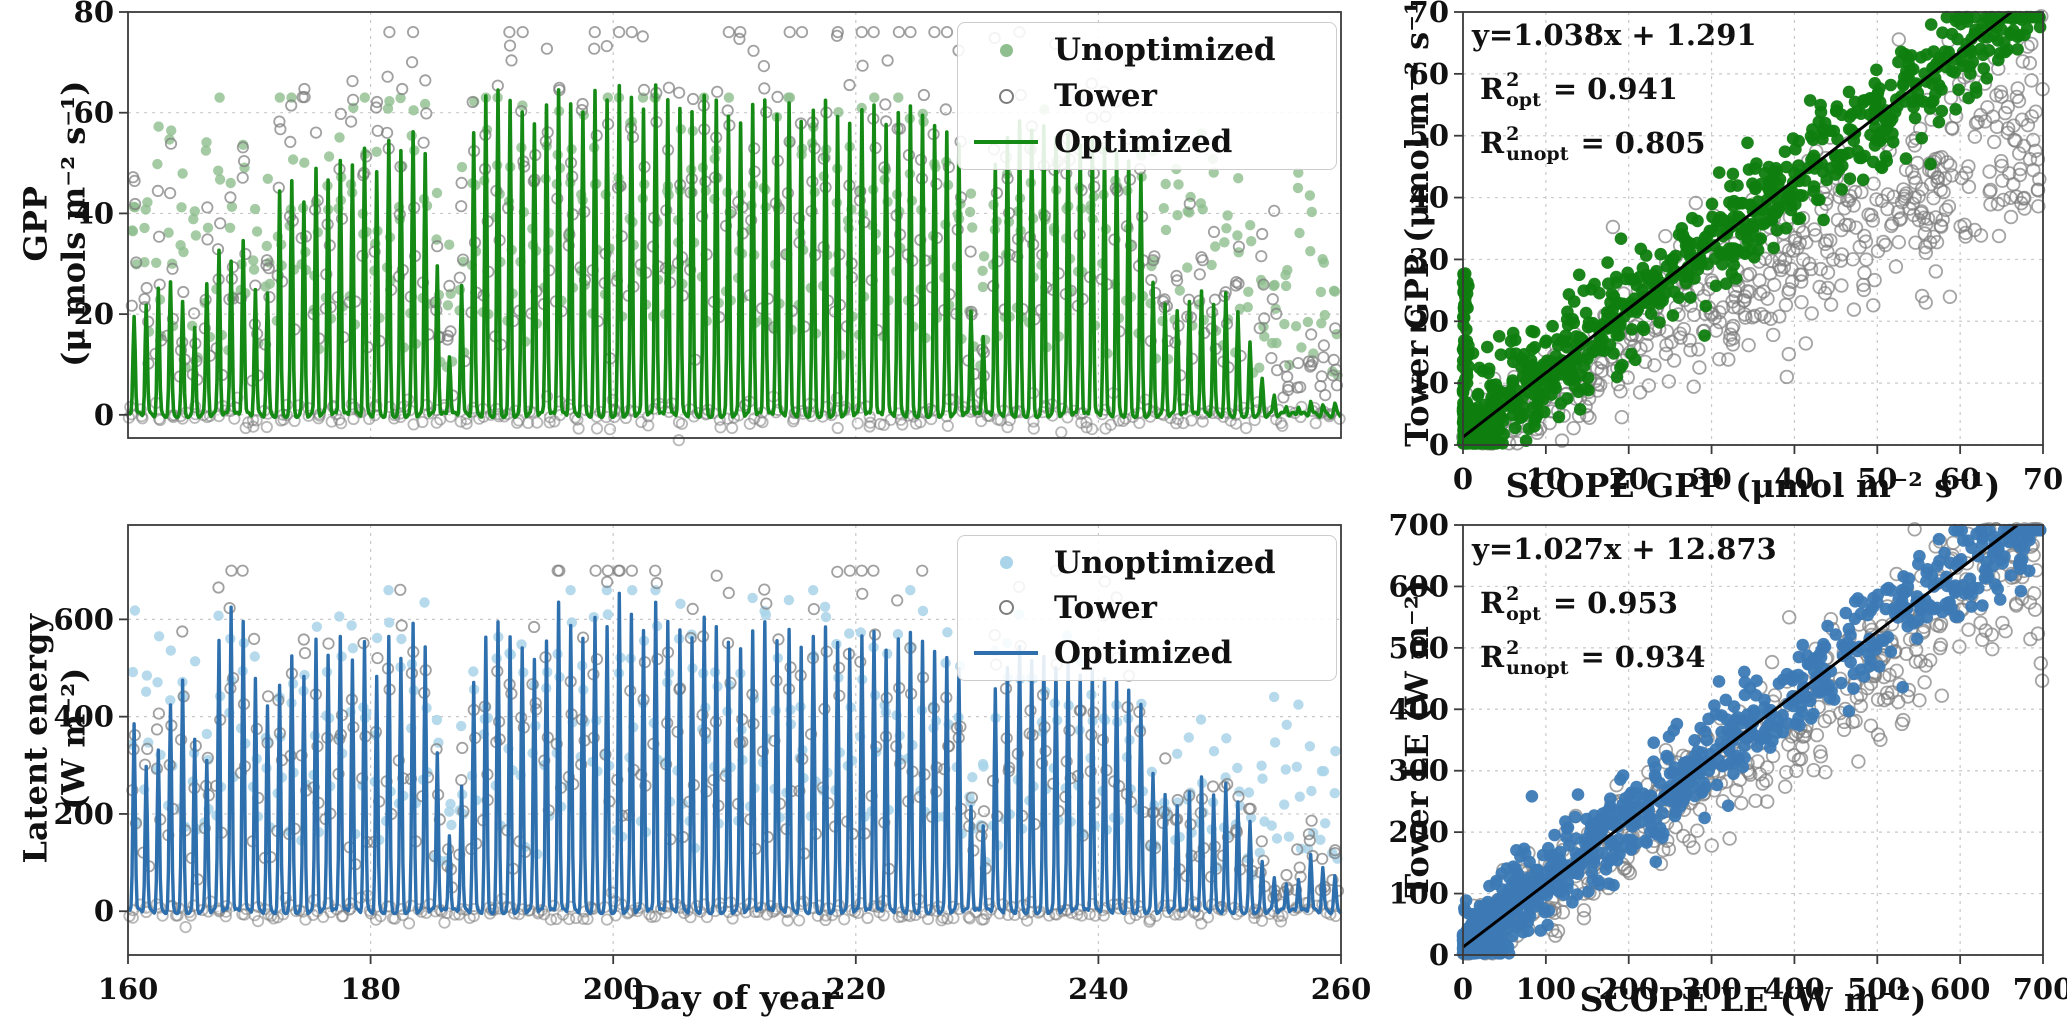 This screenshot has width=2067, height=1022. I want to click on day-of-year-label: Day of year, so click(735, 997).